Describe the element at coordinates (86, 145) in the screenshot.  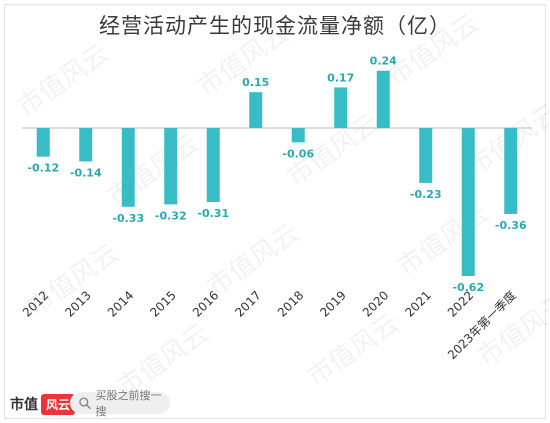
I see `bar-2013` at that location.